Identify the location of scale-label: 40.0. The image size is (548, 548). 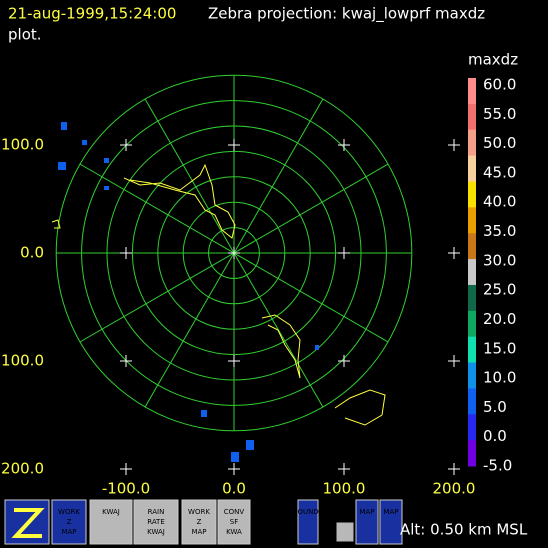
(499, 202).